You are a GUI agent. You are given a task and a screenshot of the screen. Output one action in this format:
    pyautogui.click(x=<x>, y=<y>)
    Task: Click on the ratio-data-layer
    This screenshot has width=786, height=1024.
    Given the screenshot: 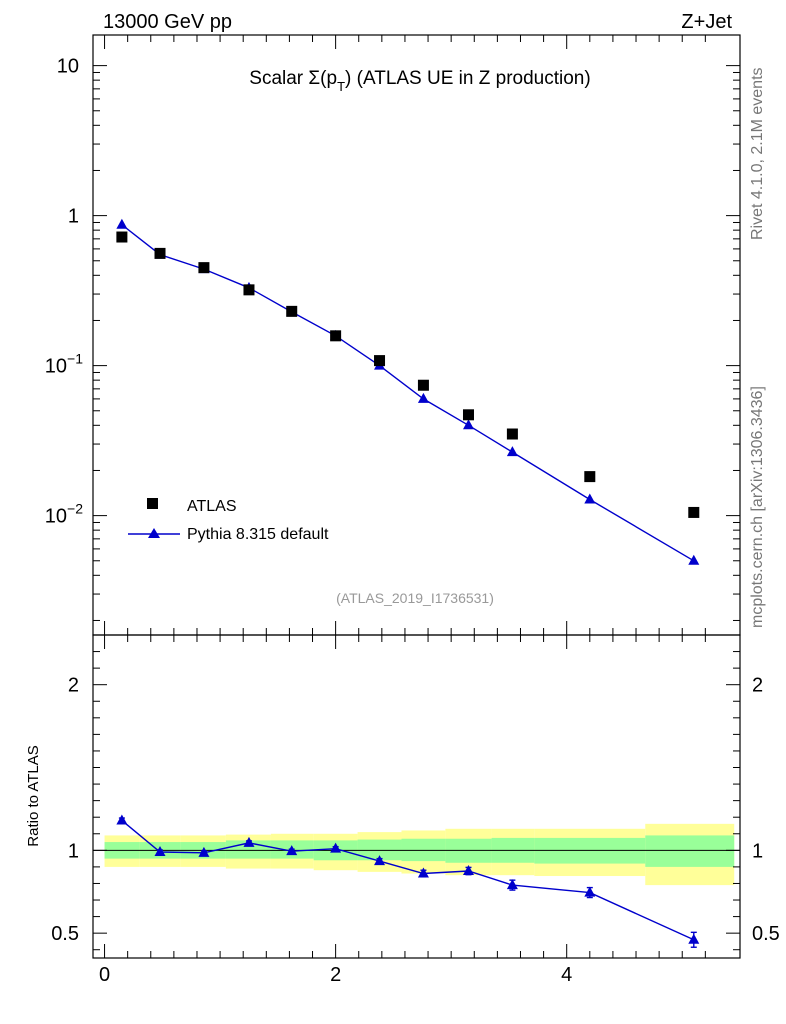 What is the action you would take?
    pyautogui.click(x=408, y=881)
    